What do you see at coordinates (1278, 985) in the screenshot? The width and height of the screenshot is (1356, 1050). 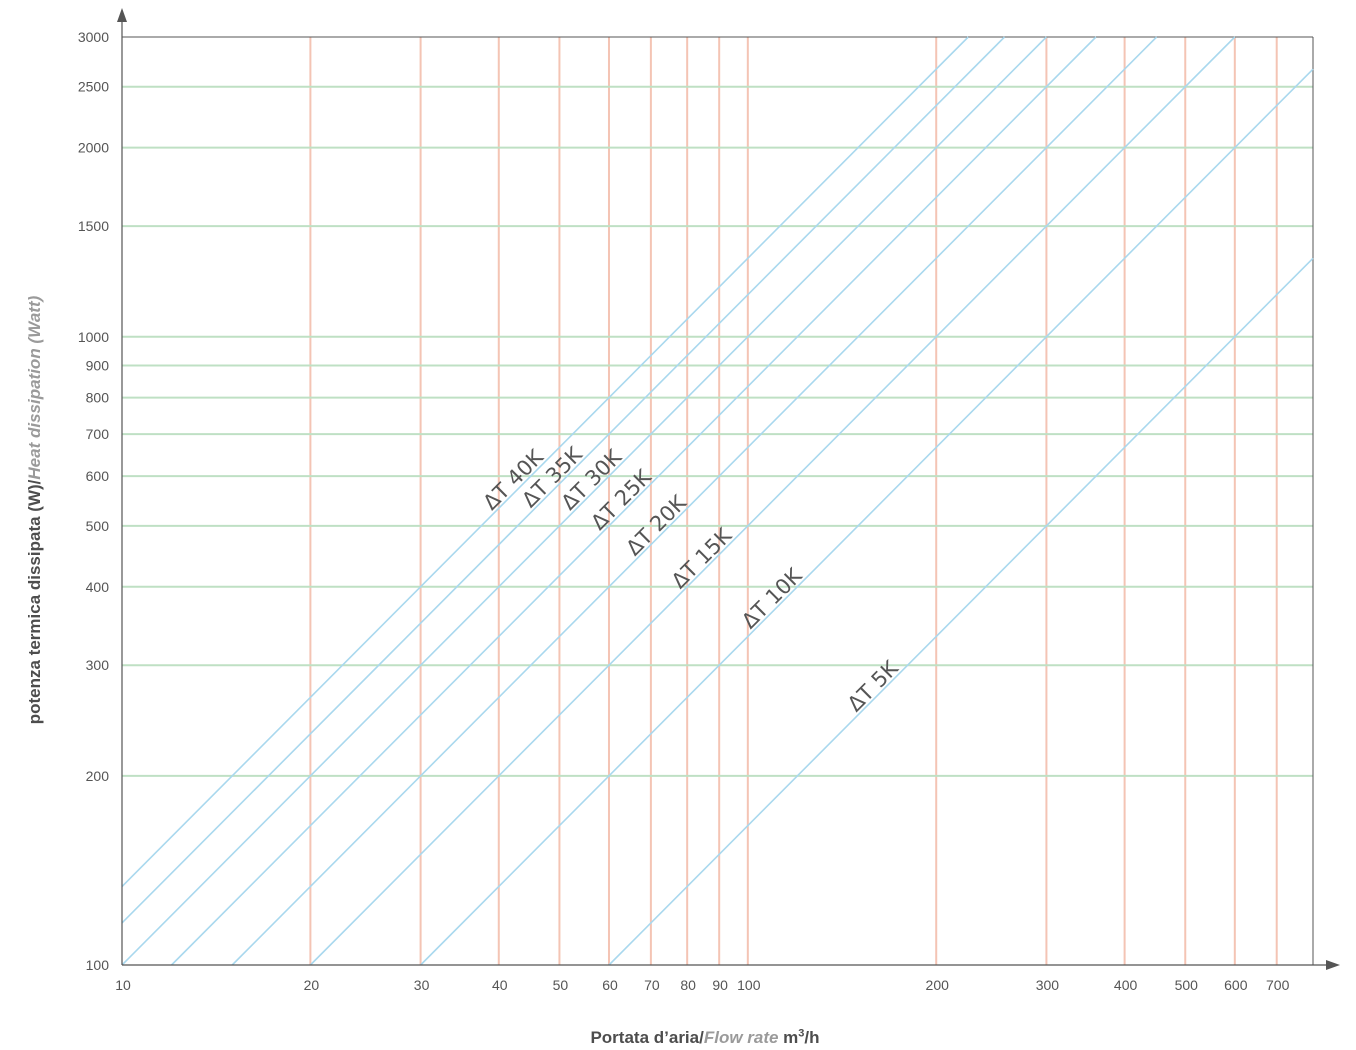 I see `x-tick-label-700: 700` at bounding box center [1278, 985].